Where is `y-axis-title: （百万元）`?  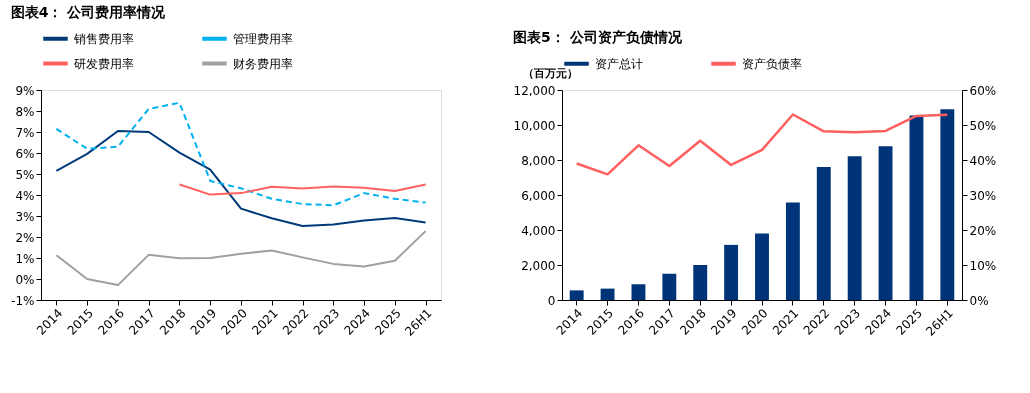
y-axis-title: （百万元） is located at coordinates (550, 73).